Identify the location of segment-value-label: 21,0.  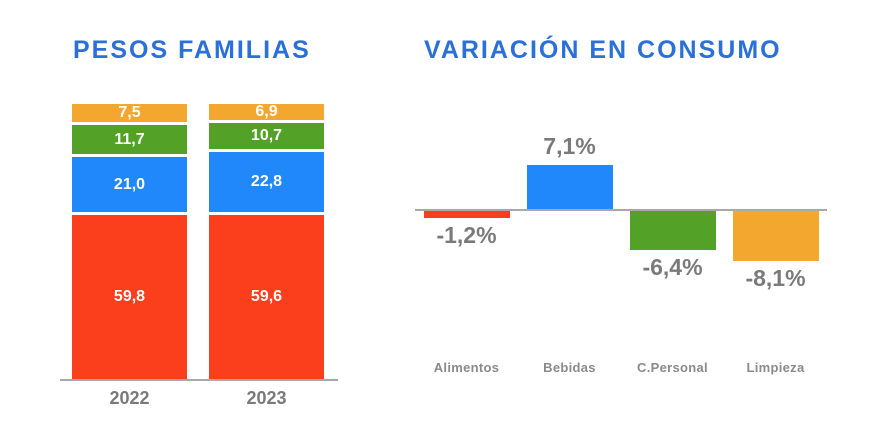
(129, 184).